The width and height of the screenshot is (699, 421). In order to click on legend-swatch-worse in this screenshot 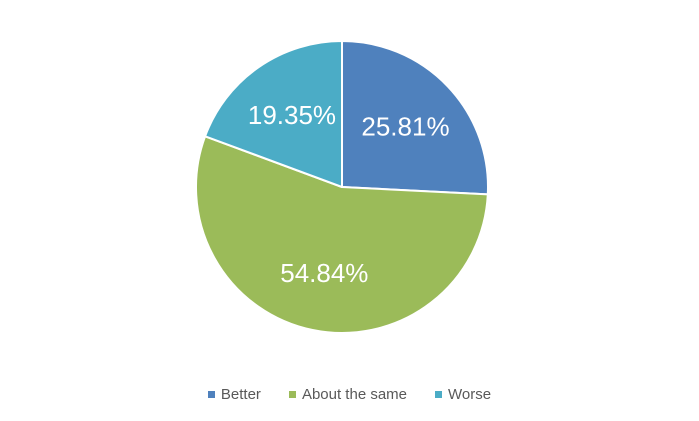, I will do `click(439, 394)`.